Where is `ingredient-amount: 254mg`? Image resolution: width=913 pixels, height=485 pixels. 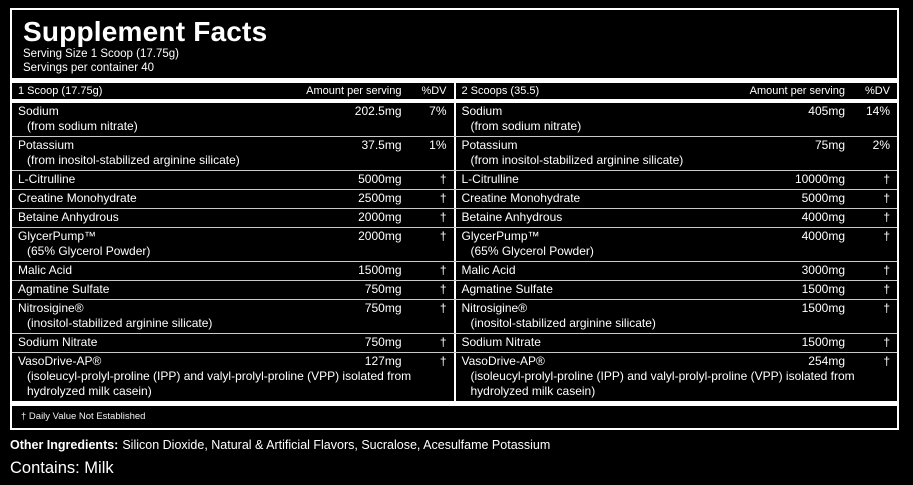 ingredient-amount: 254mg is located at coordinates (826, 361).